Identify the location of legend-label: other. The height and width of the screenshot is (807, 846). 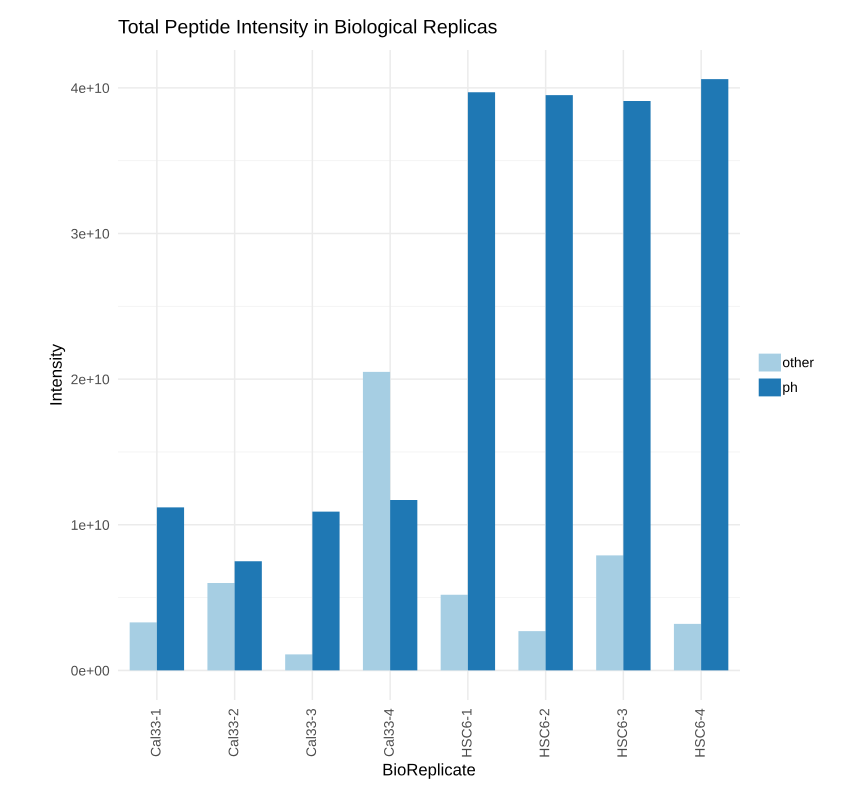
(798, 362).